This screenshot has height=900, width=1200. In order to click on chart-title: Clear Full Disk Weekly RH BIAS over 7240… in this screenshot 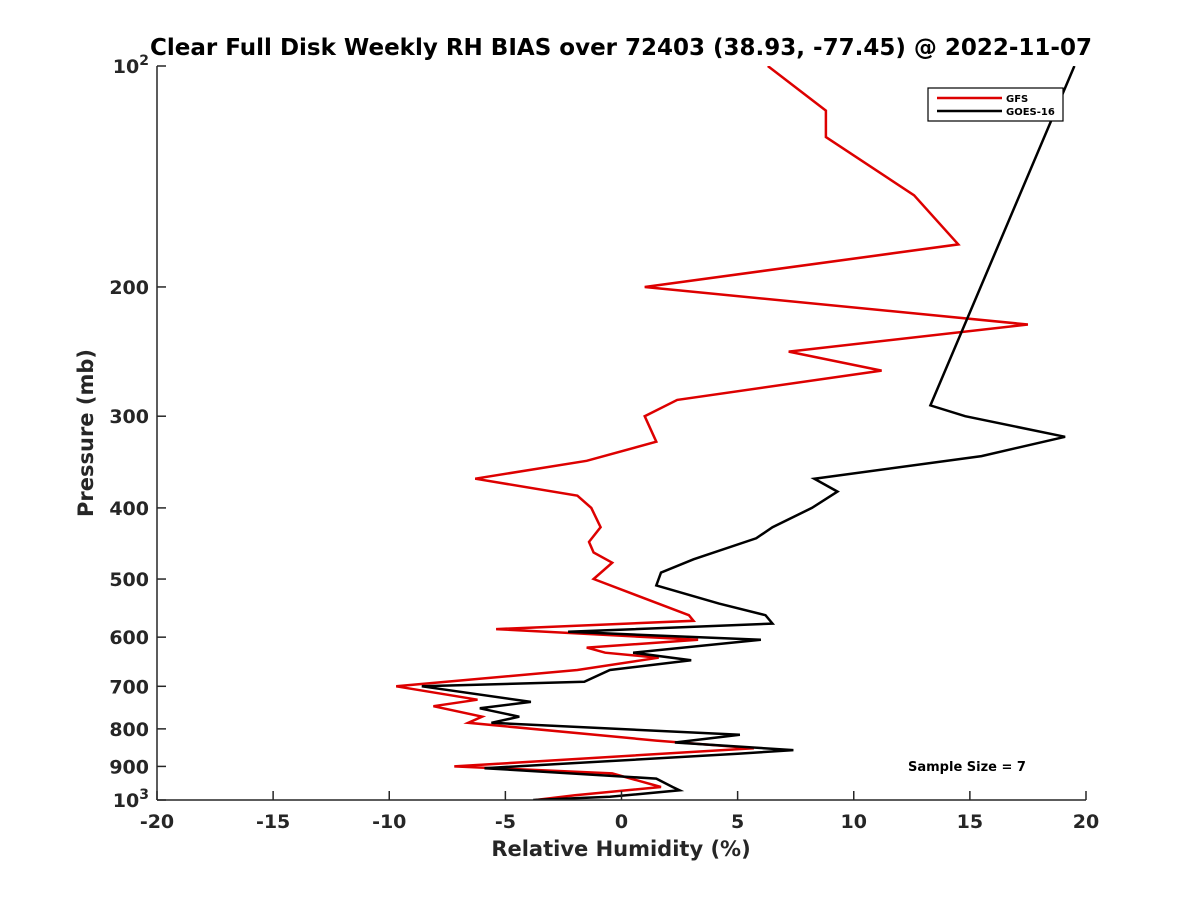, I will do `click(621, 48)`.